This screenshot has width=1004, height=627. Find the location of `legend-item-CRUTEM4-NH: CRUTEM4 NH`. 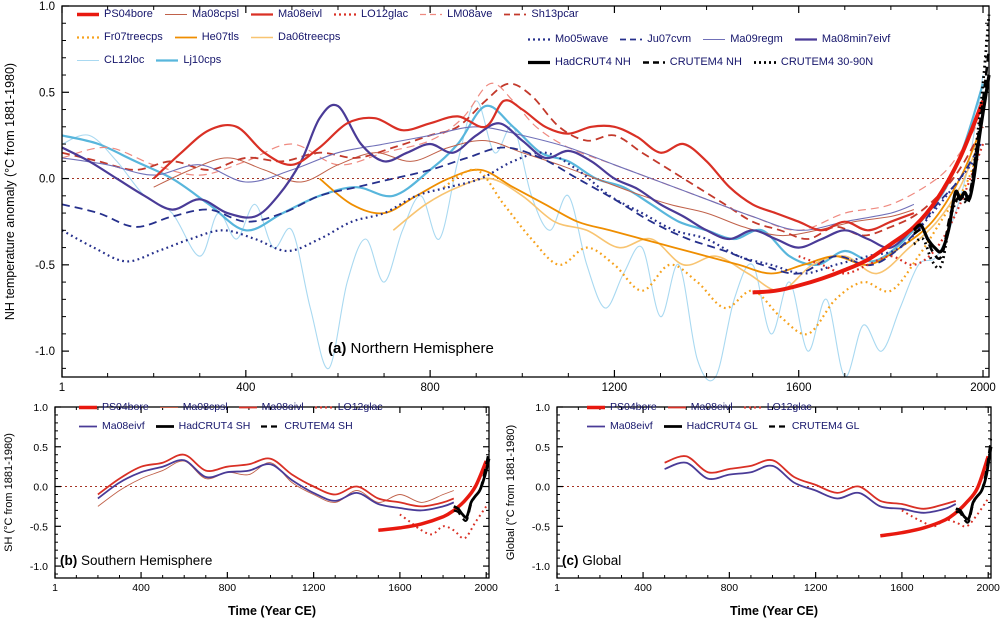

legend-item-CRUTEM4-NH: CRUTEM4 NH is located at coordinates (692, 62).